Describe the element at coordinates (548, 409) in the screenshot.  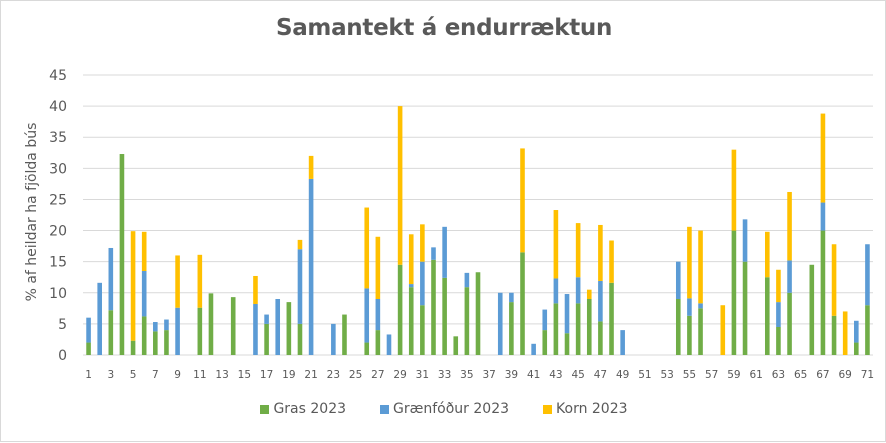
I see `legend-swatch-korn` at that location.